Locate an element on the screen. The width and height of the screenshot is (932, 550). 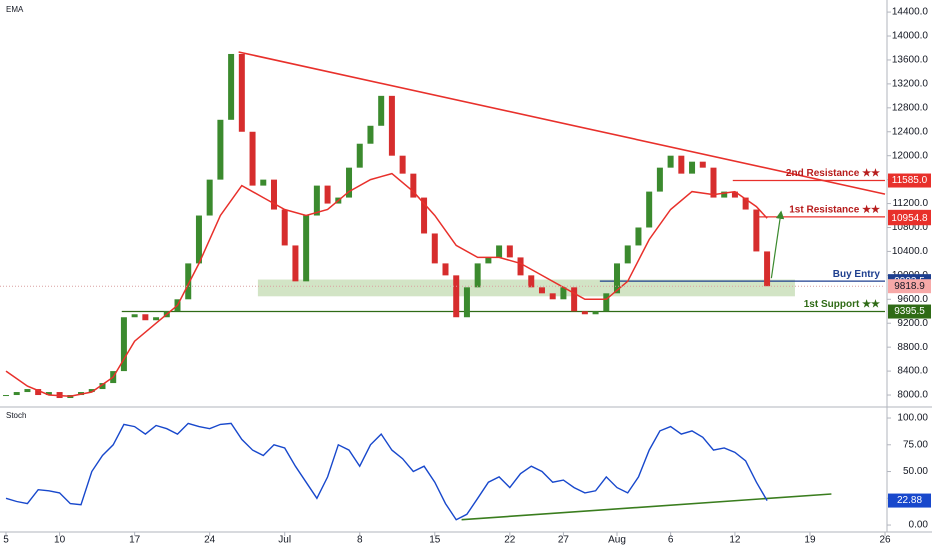
y-tick-label: 50.00 is located at coordinates (915, 471).